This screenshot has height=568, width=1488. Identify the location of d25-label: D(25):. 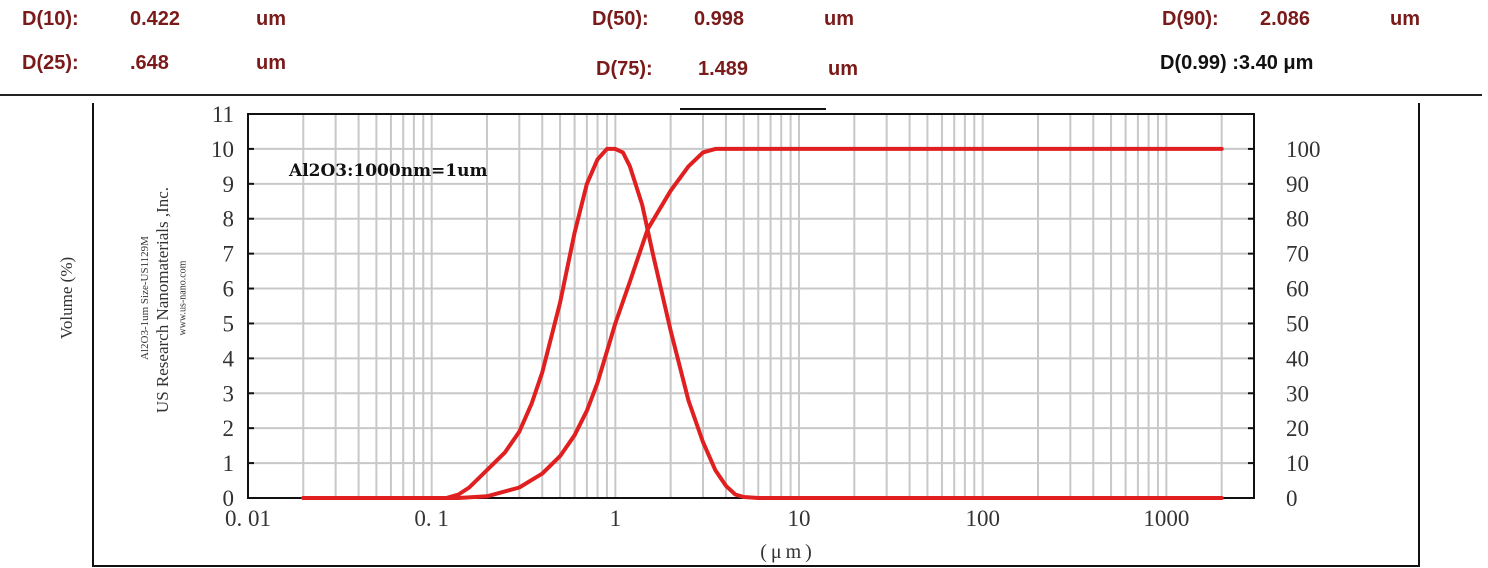
(50, 63).